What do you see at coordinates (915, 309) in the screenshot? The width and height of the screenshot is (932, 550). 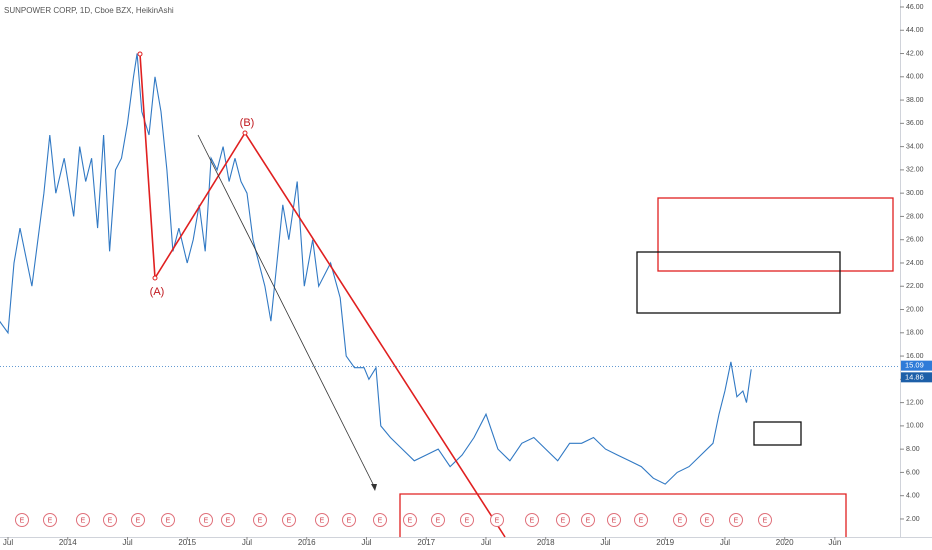 I see `y-tick-label: 20.00` at bounding box center [915, 309].